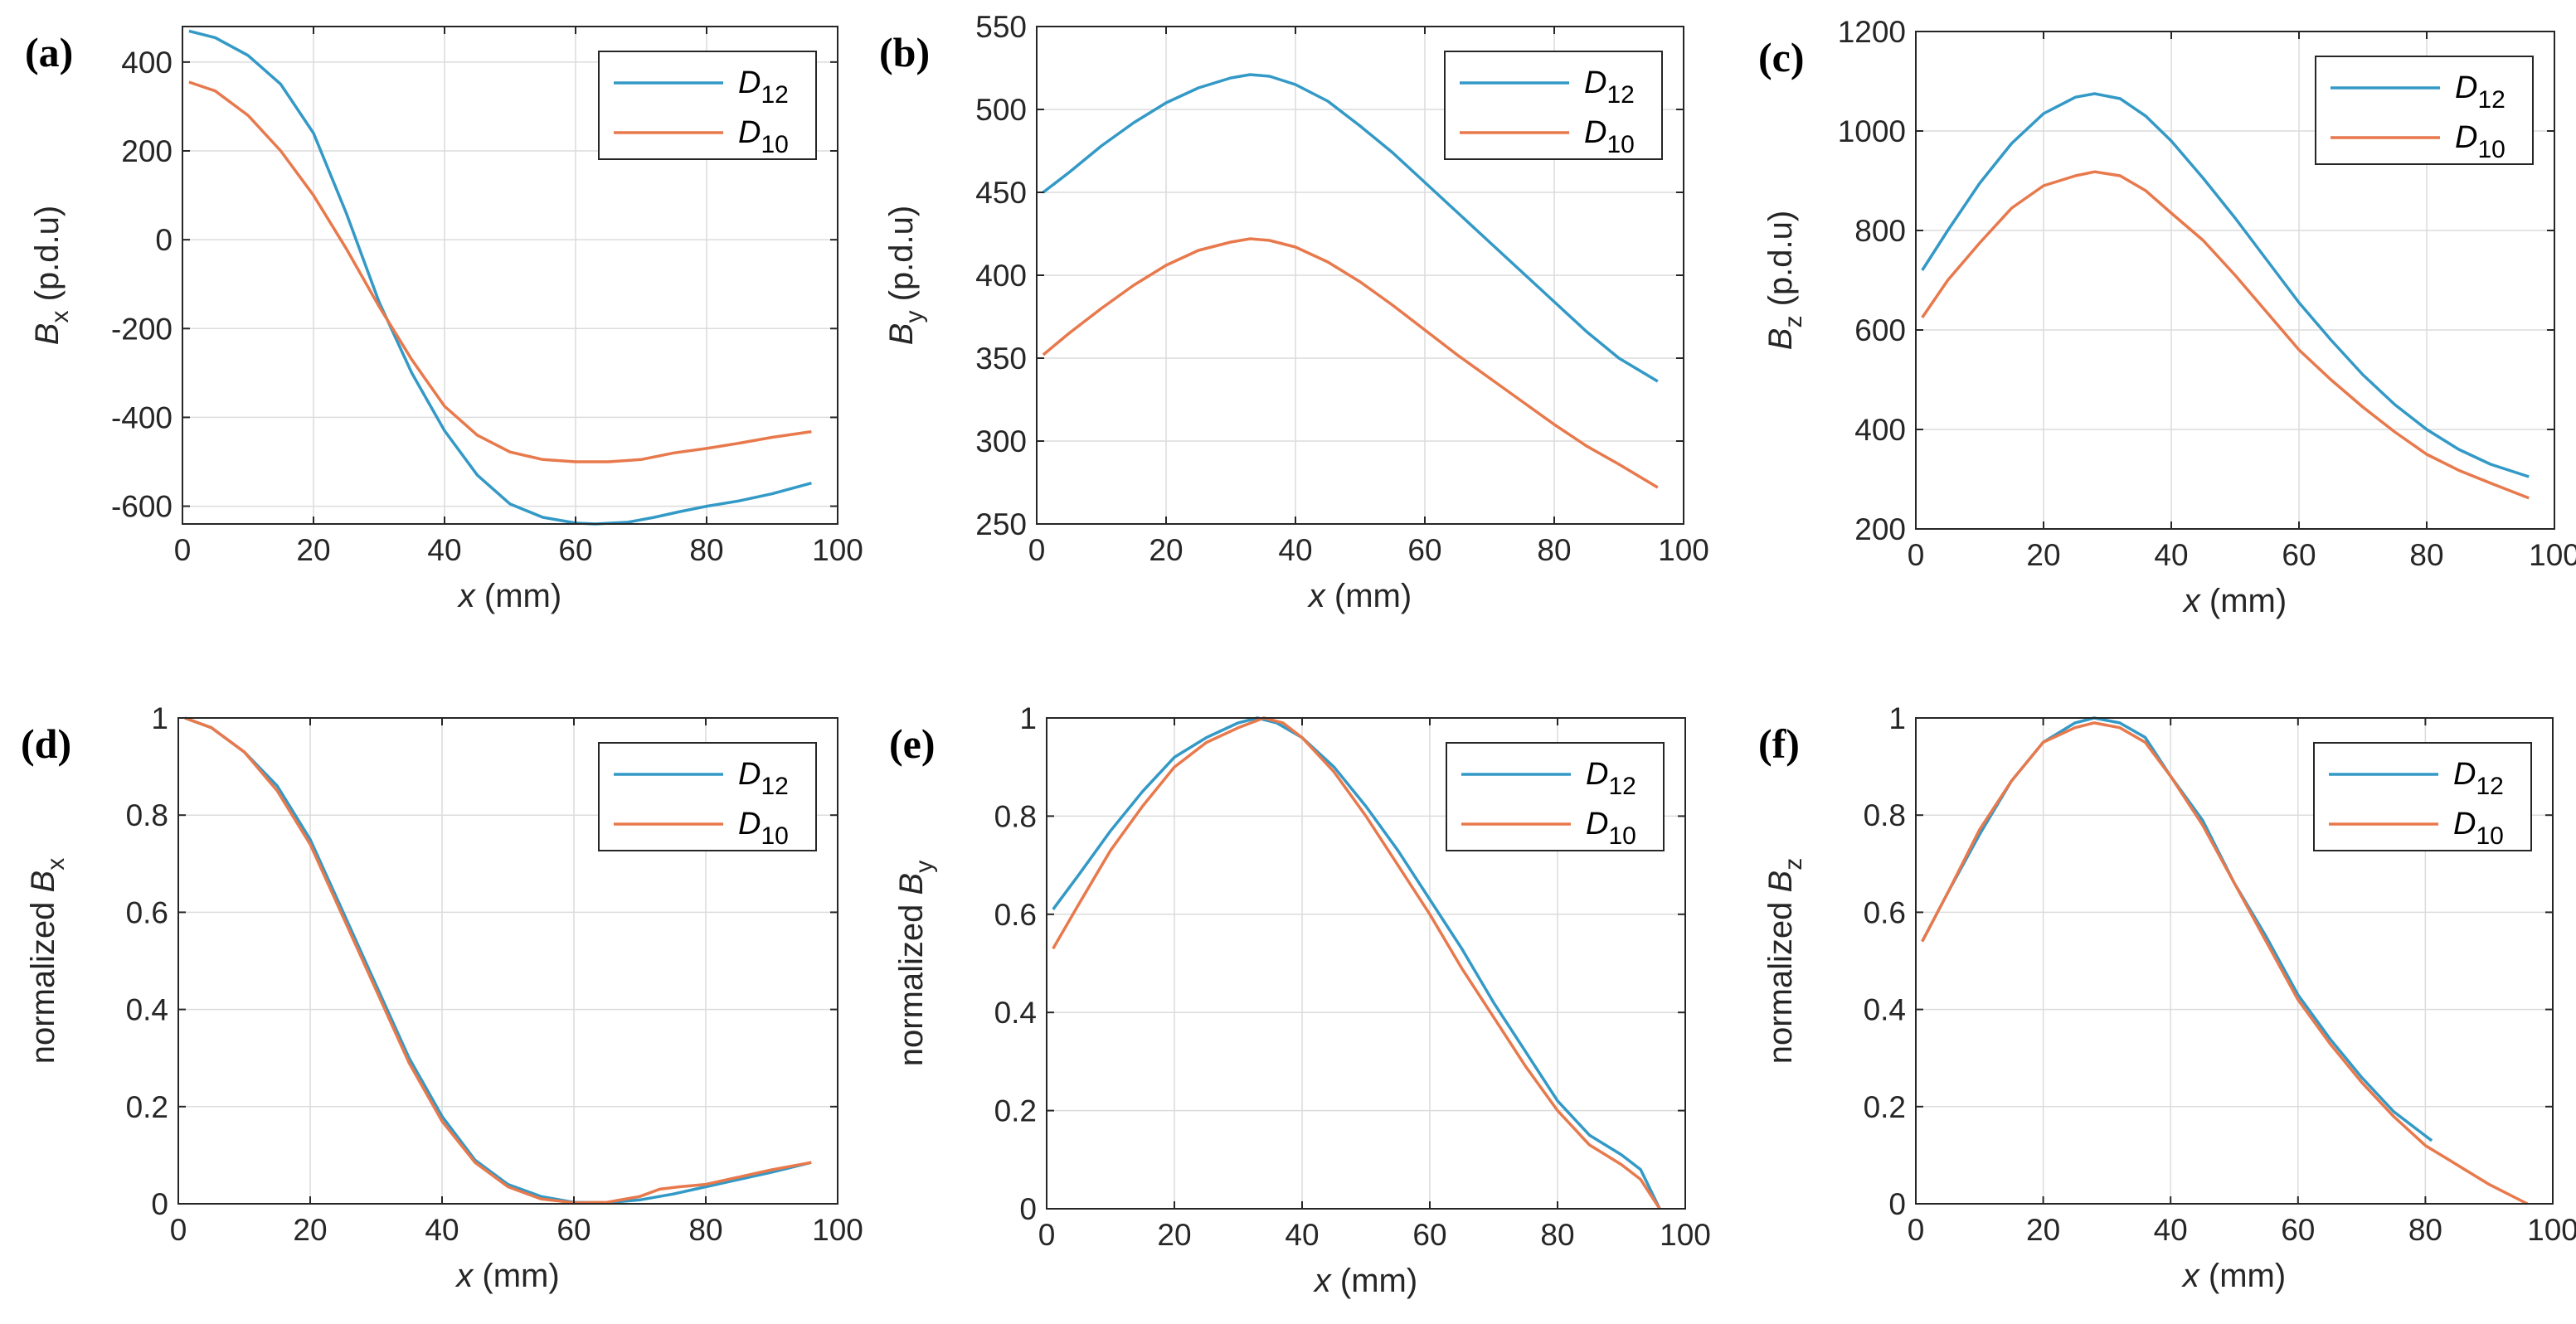 The height and width of the screenshot is (1324, 2576). Describe the element at coordinates (48, 961) in the screenshot. I see `y-axis-label: normalized Bx` at that location.